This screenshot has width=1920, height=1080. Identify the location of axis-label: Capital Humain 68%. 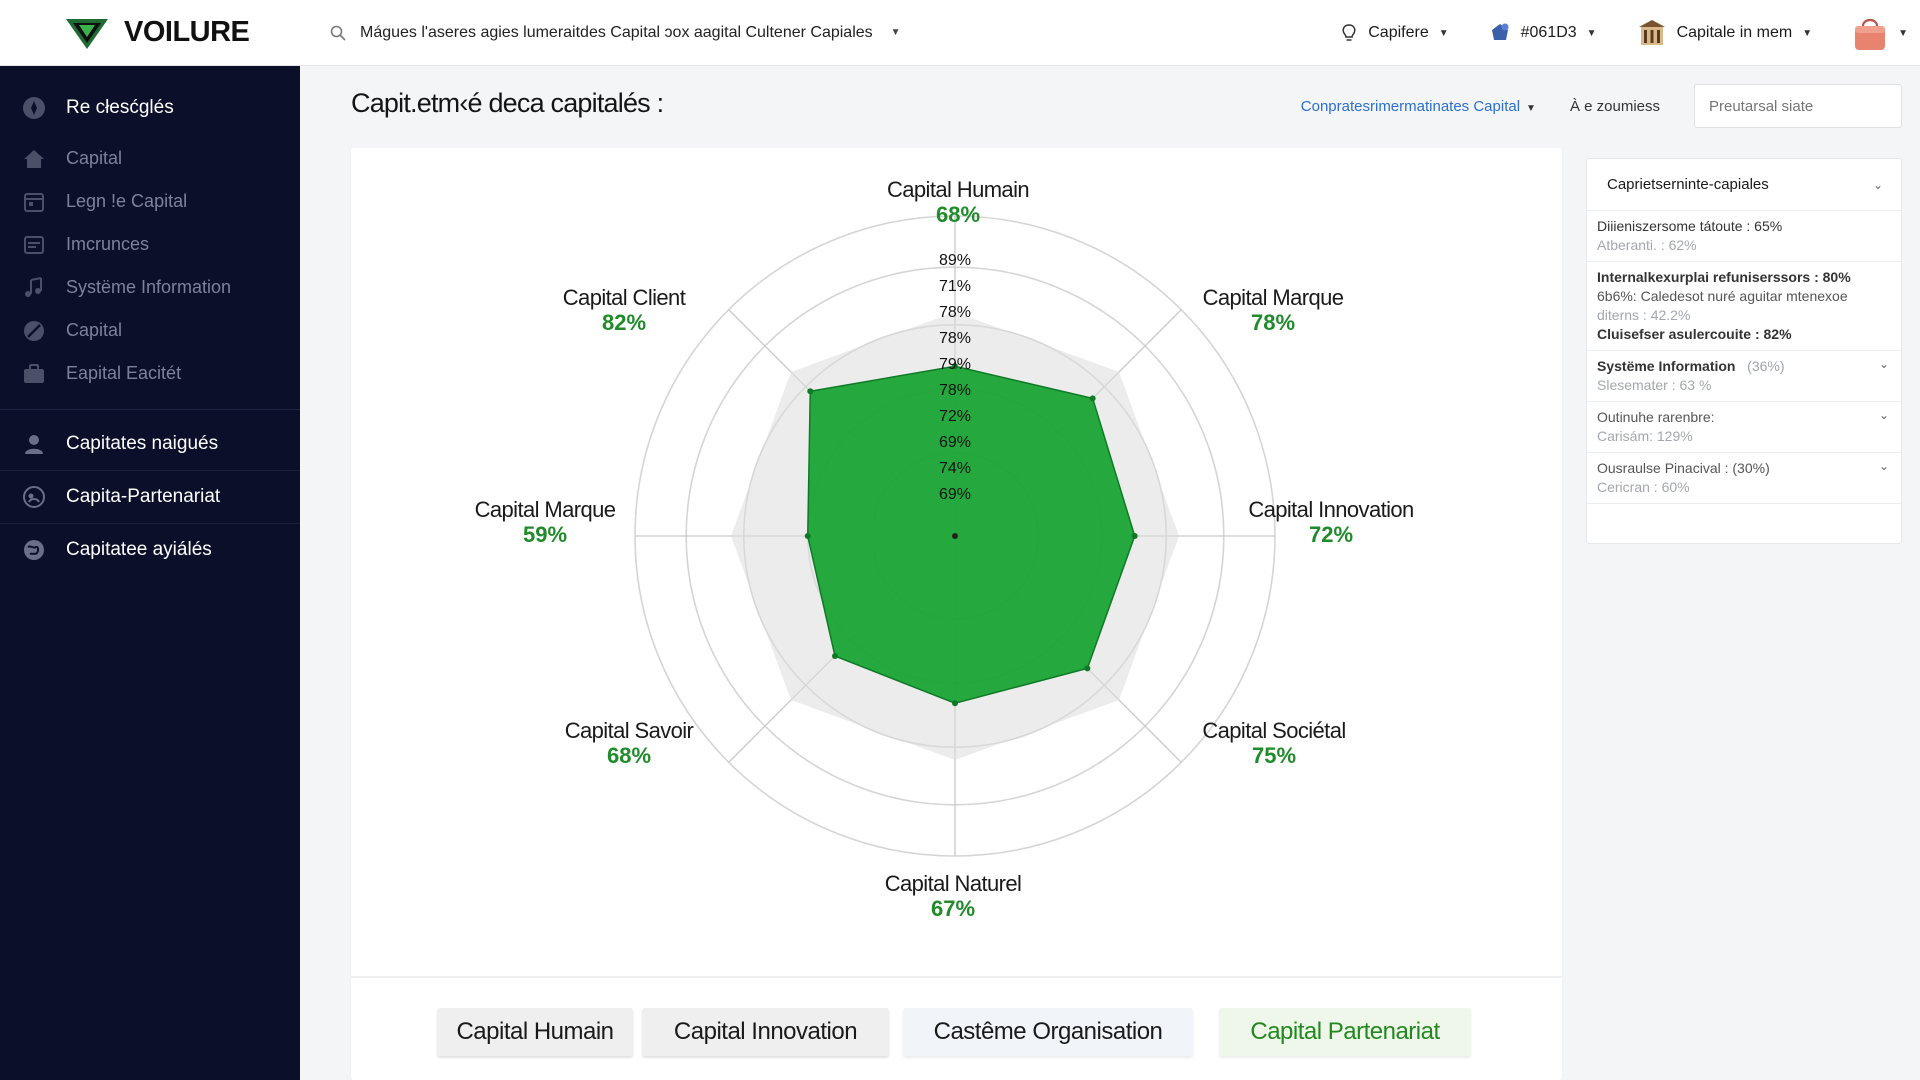
(958, 202).